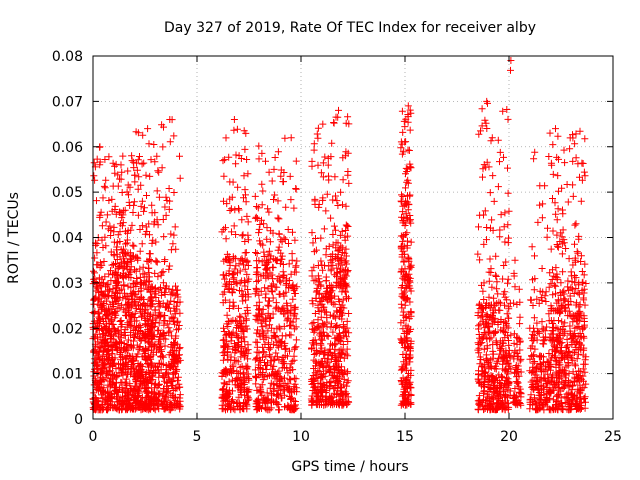  I want to click on y-tick-label: 0.08, so click(67, 57).